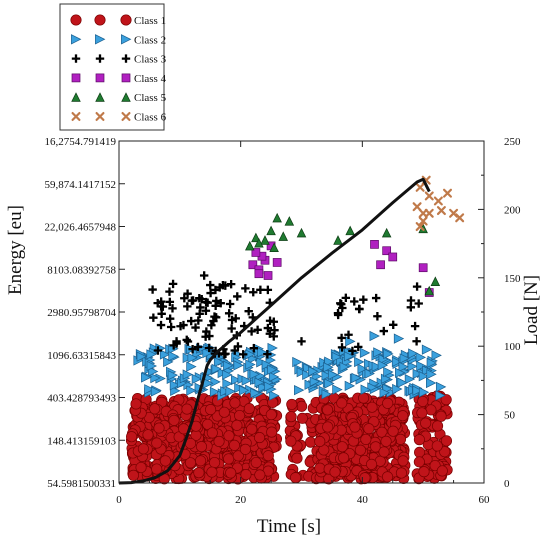 The image size is (550, 547). Describe the element at coordinates (150, 118) in the screenshot. I see `legend-label: Class 6` at that location.